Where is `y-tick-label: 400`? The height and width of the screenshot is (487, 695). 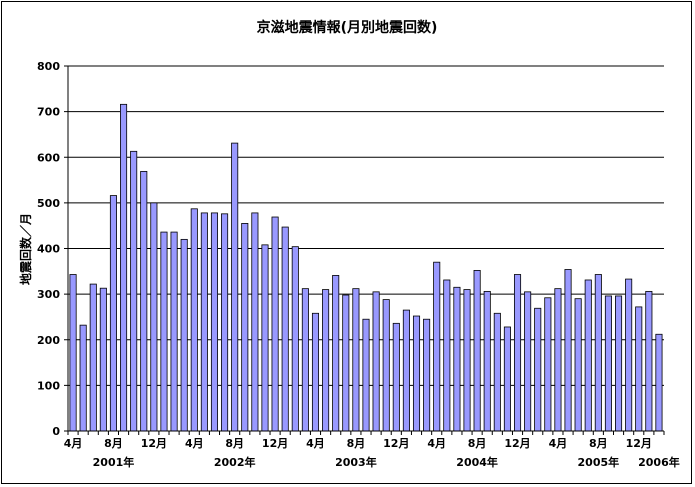
y-tick-label: 400 is located at coordinates (48, 249).